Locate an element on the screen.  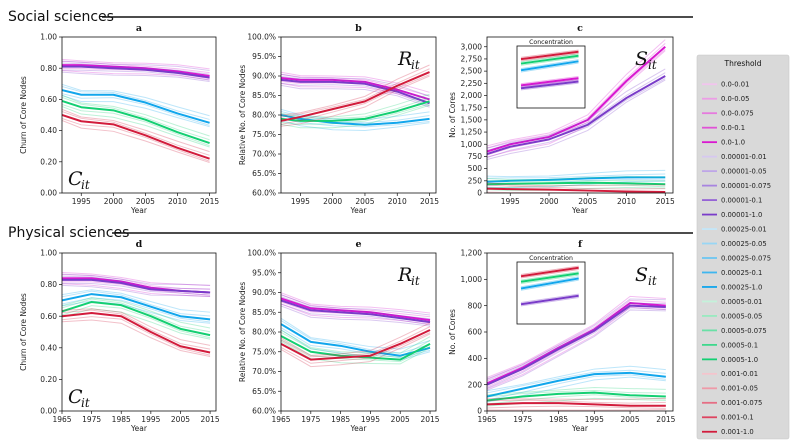
inset-title: Concentration is located at coordinates (551, 258).